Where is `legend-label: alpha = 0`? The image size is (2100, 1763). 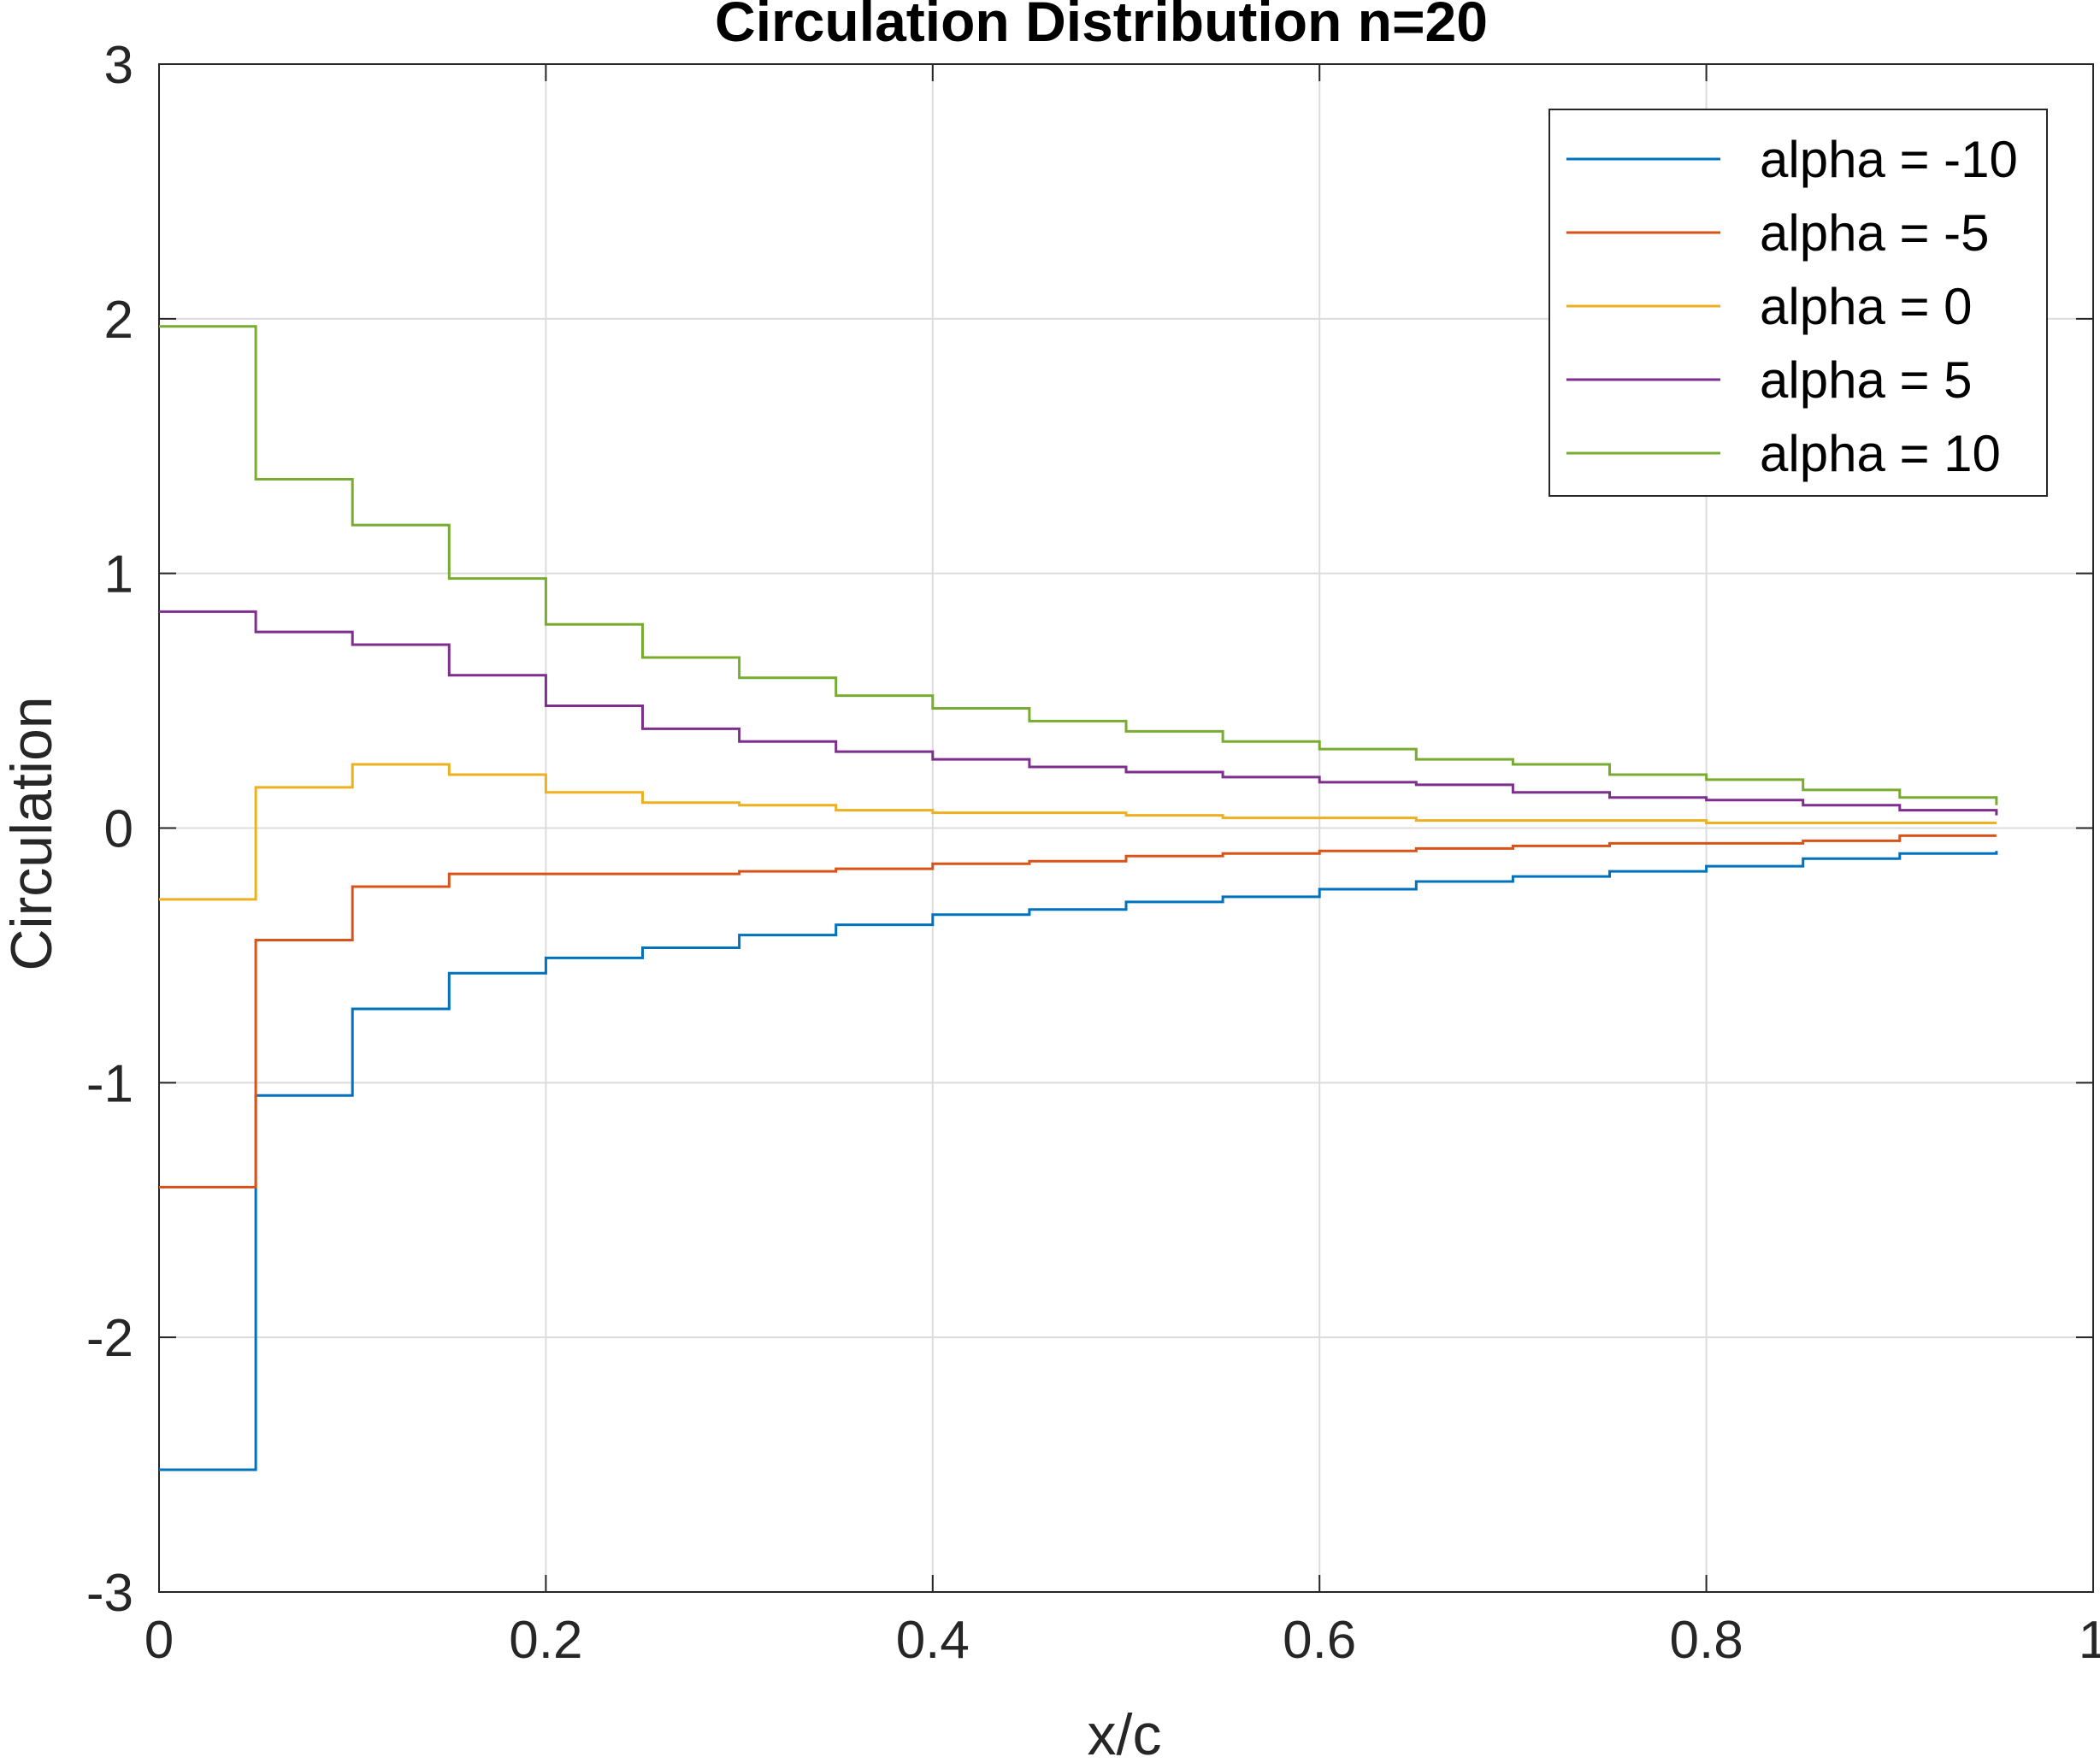 legend-label: alpha = 0 is located at coordinates (1867, 306).